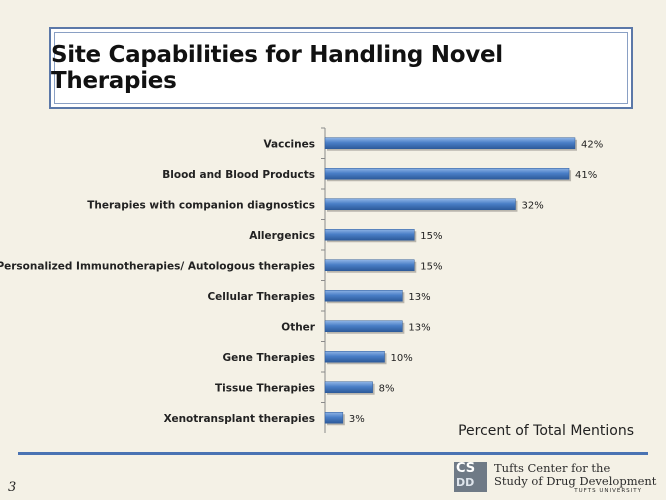 This screenshot has height=500, width=666. Describe the element at coordinates (239, 419) in the screenshot. I see `category-label: Xenotransplant therapies` at that location.